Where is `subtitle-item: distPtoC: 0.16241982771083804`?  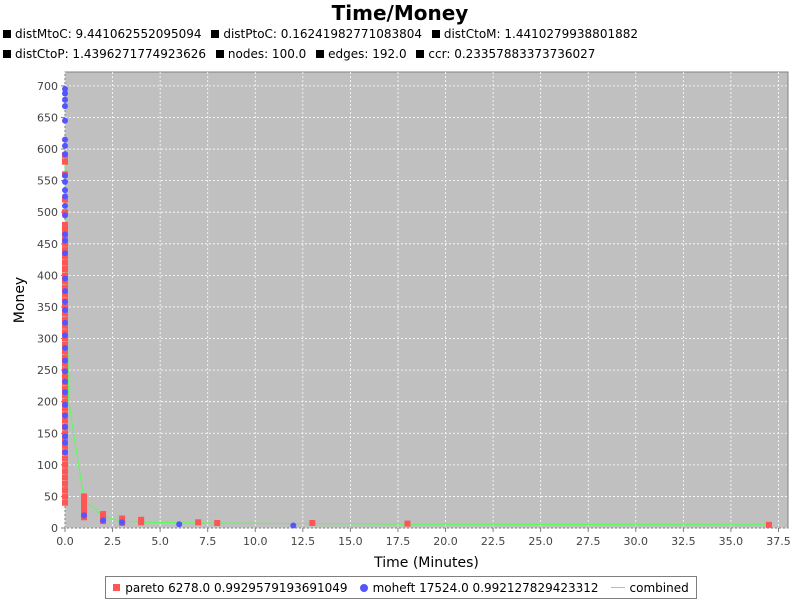
subtitle-item: distPtoC: 0.16241982771083804 is located at coordinates (316, 34).